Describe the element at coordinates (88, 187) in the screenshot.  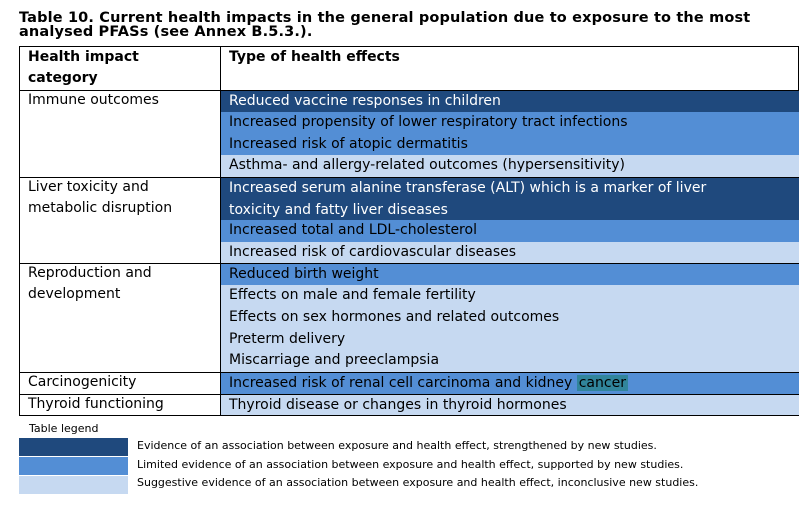
I see `category-label: Liver toxicity and` at that location.